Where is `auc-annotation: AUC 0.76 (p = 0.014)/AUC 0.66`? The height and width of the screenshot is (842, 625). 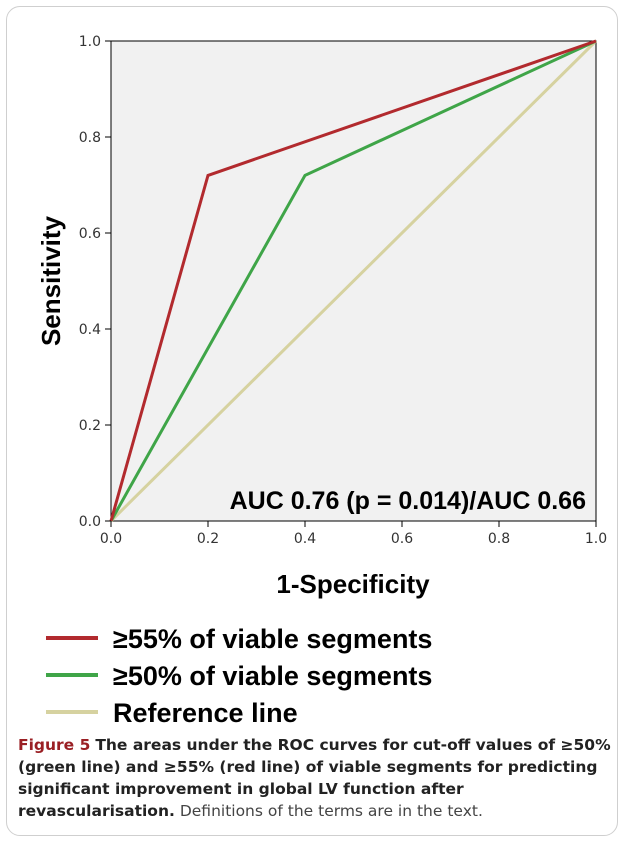
auc-annotation: AUC 0.76 (p = 0.014)/AUC 0.66 is located at coordinates (408, 501).